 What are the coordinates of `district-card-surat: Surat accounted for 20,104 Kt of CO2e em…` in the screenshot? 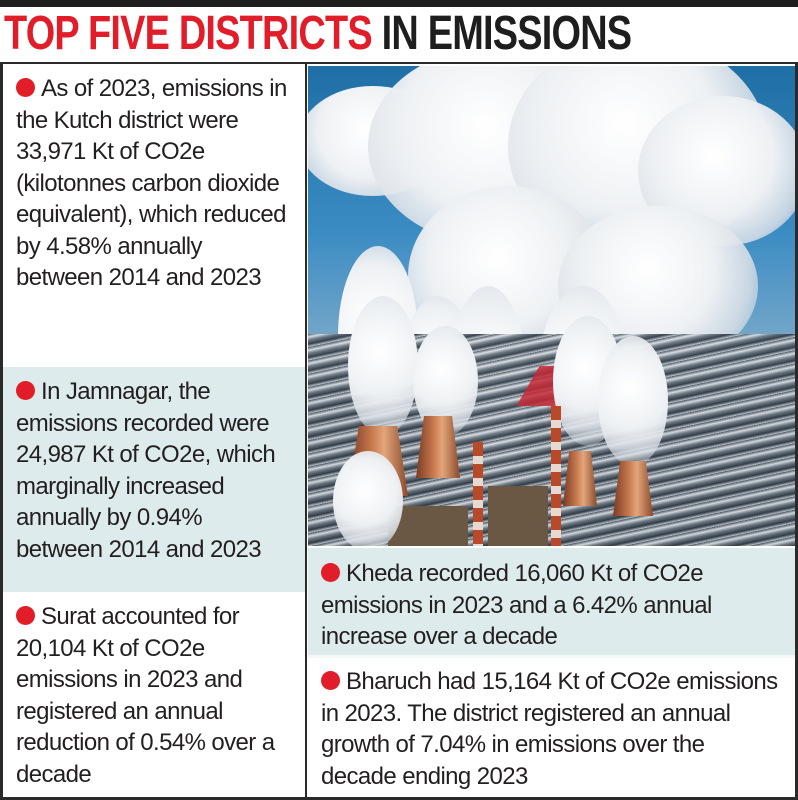 It's located at (154, 695).